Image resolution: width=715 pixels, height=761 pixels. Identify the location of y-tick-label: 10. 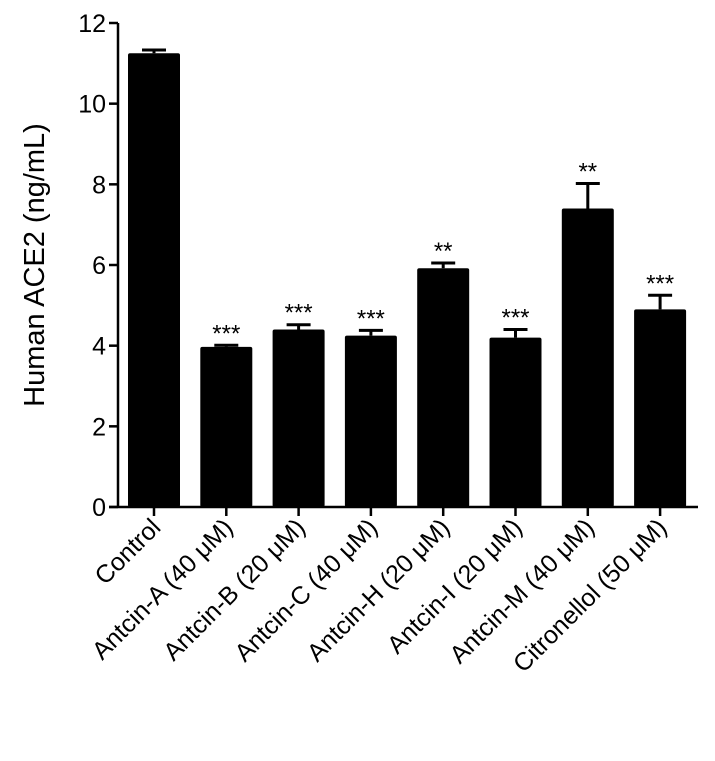
(92, 105).